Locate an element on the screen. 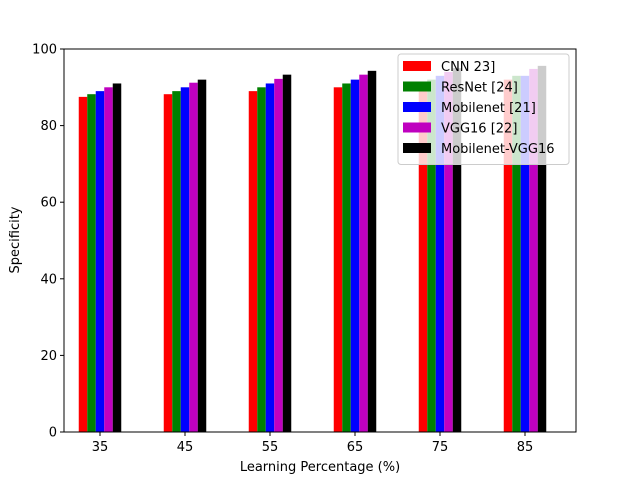 The image size is (640, 480). y-tick-label-40: 40 is located at coordinates (48, 279).